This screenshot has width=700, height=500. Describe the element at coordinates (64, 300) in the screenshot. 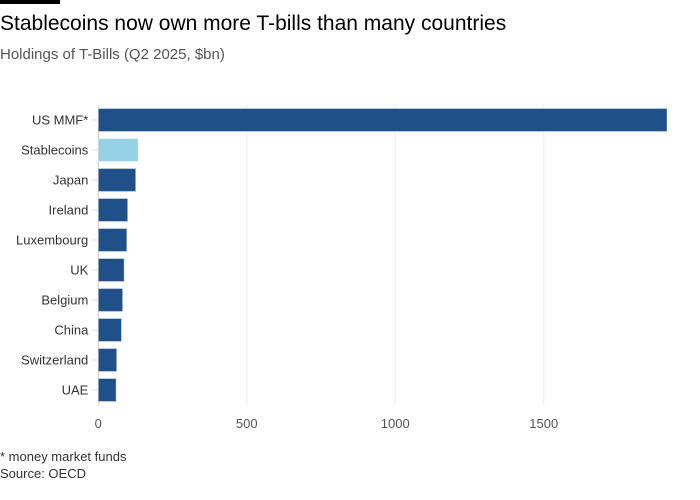

I see `category-label: Belgium` at that location.